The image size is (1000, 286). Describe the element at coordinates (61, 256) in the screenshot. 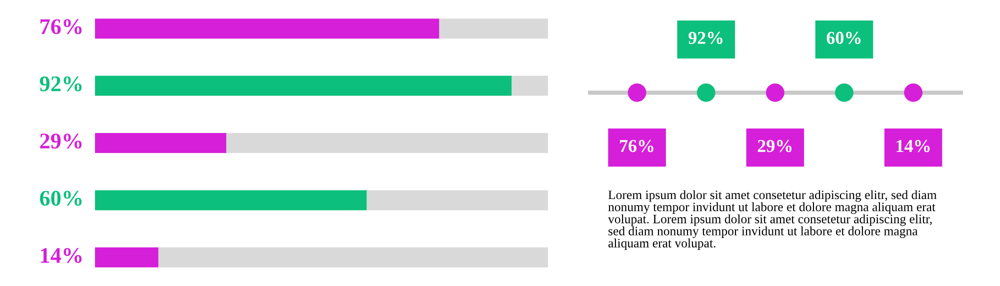

I see `data-label: 14%` at that location.